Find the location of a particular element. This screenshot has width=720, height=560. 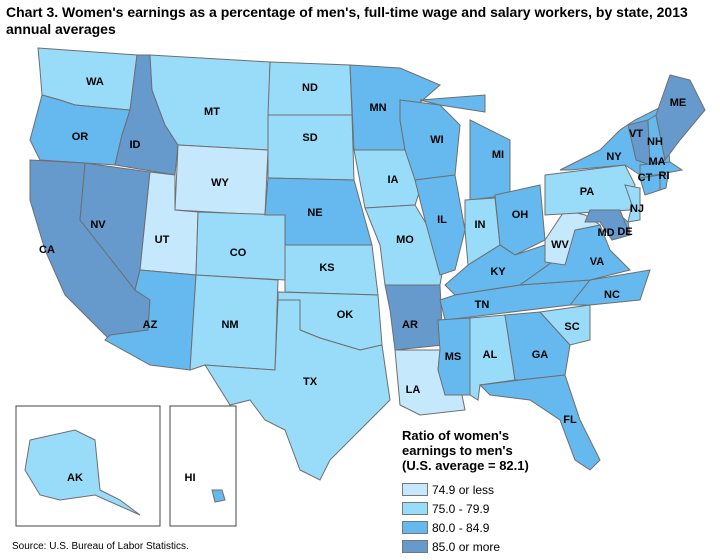

state-label-fl: FL is located at coordinates (570, 420).